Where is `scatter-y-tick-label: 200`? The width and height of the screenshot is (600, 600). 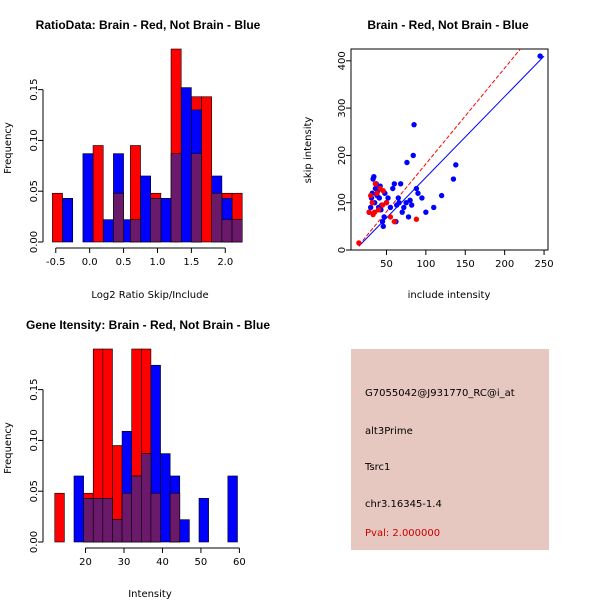 scatter-y-tick-label: 200 is located at coordinates (342, 155).